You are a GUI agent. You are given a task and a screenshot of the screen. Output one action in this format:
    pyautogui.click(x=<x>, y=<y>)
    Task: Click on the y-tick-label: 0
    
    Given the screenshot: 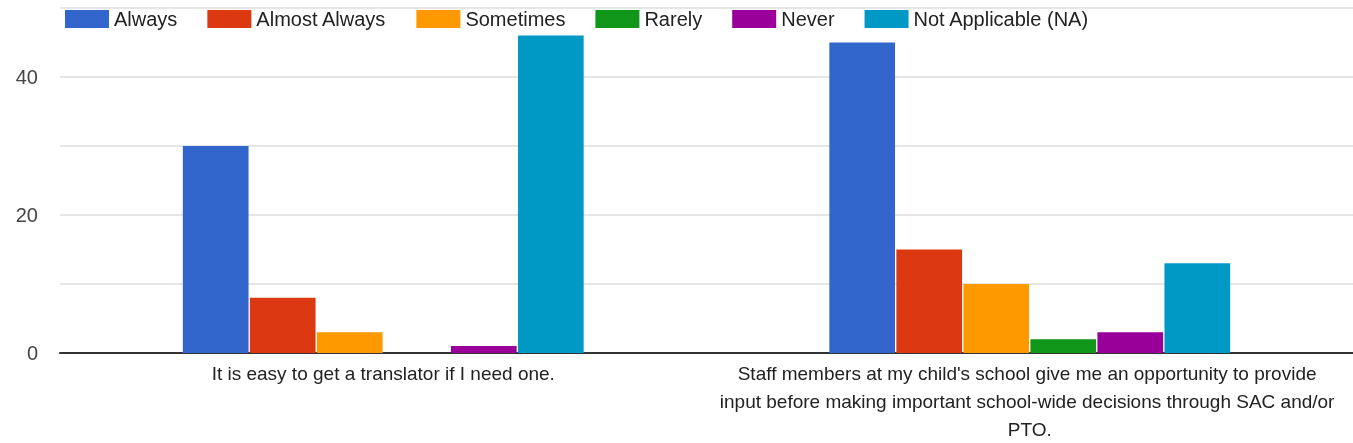 What is the action you would take?
    pyautogui.click(x=32, y=353)
    